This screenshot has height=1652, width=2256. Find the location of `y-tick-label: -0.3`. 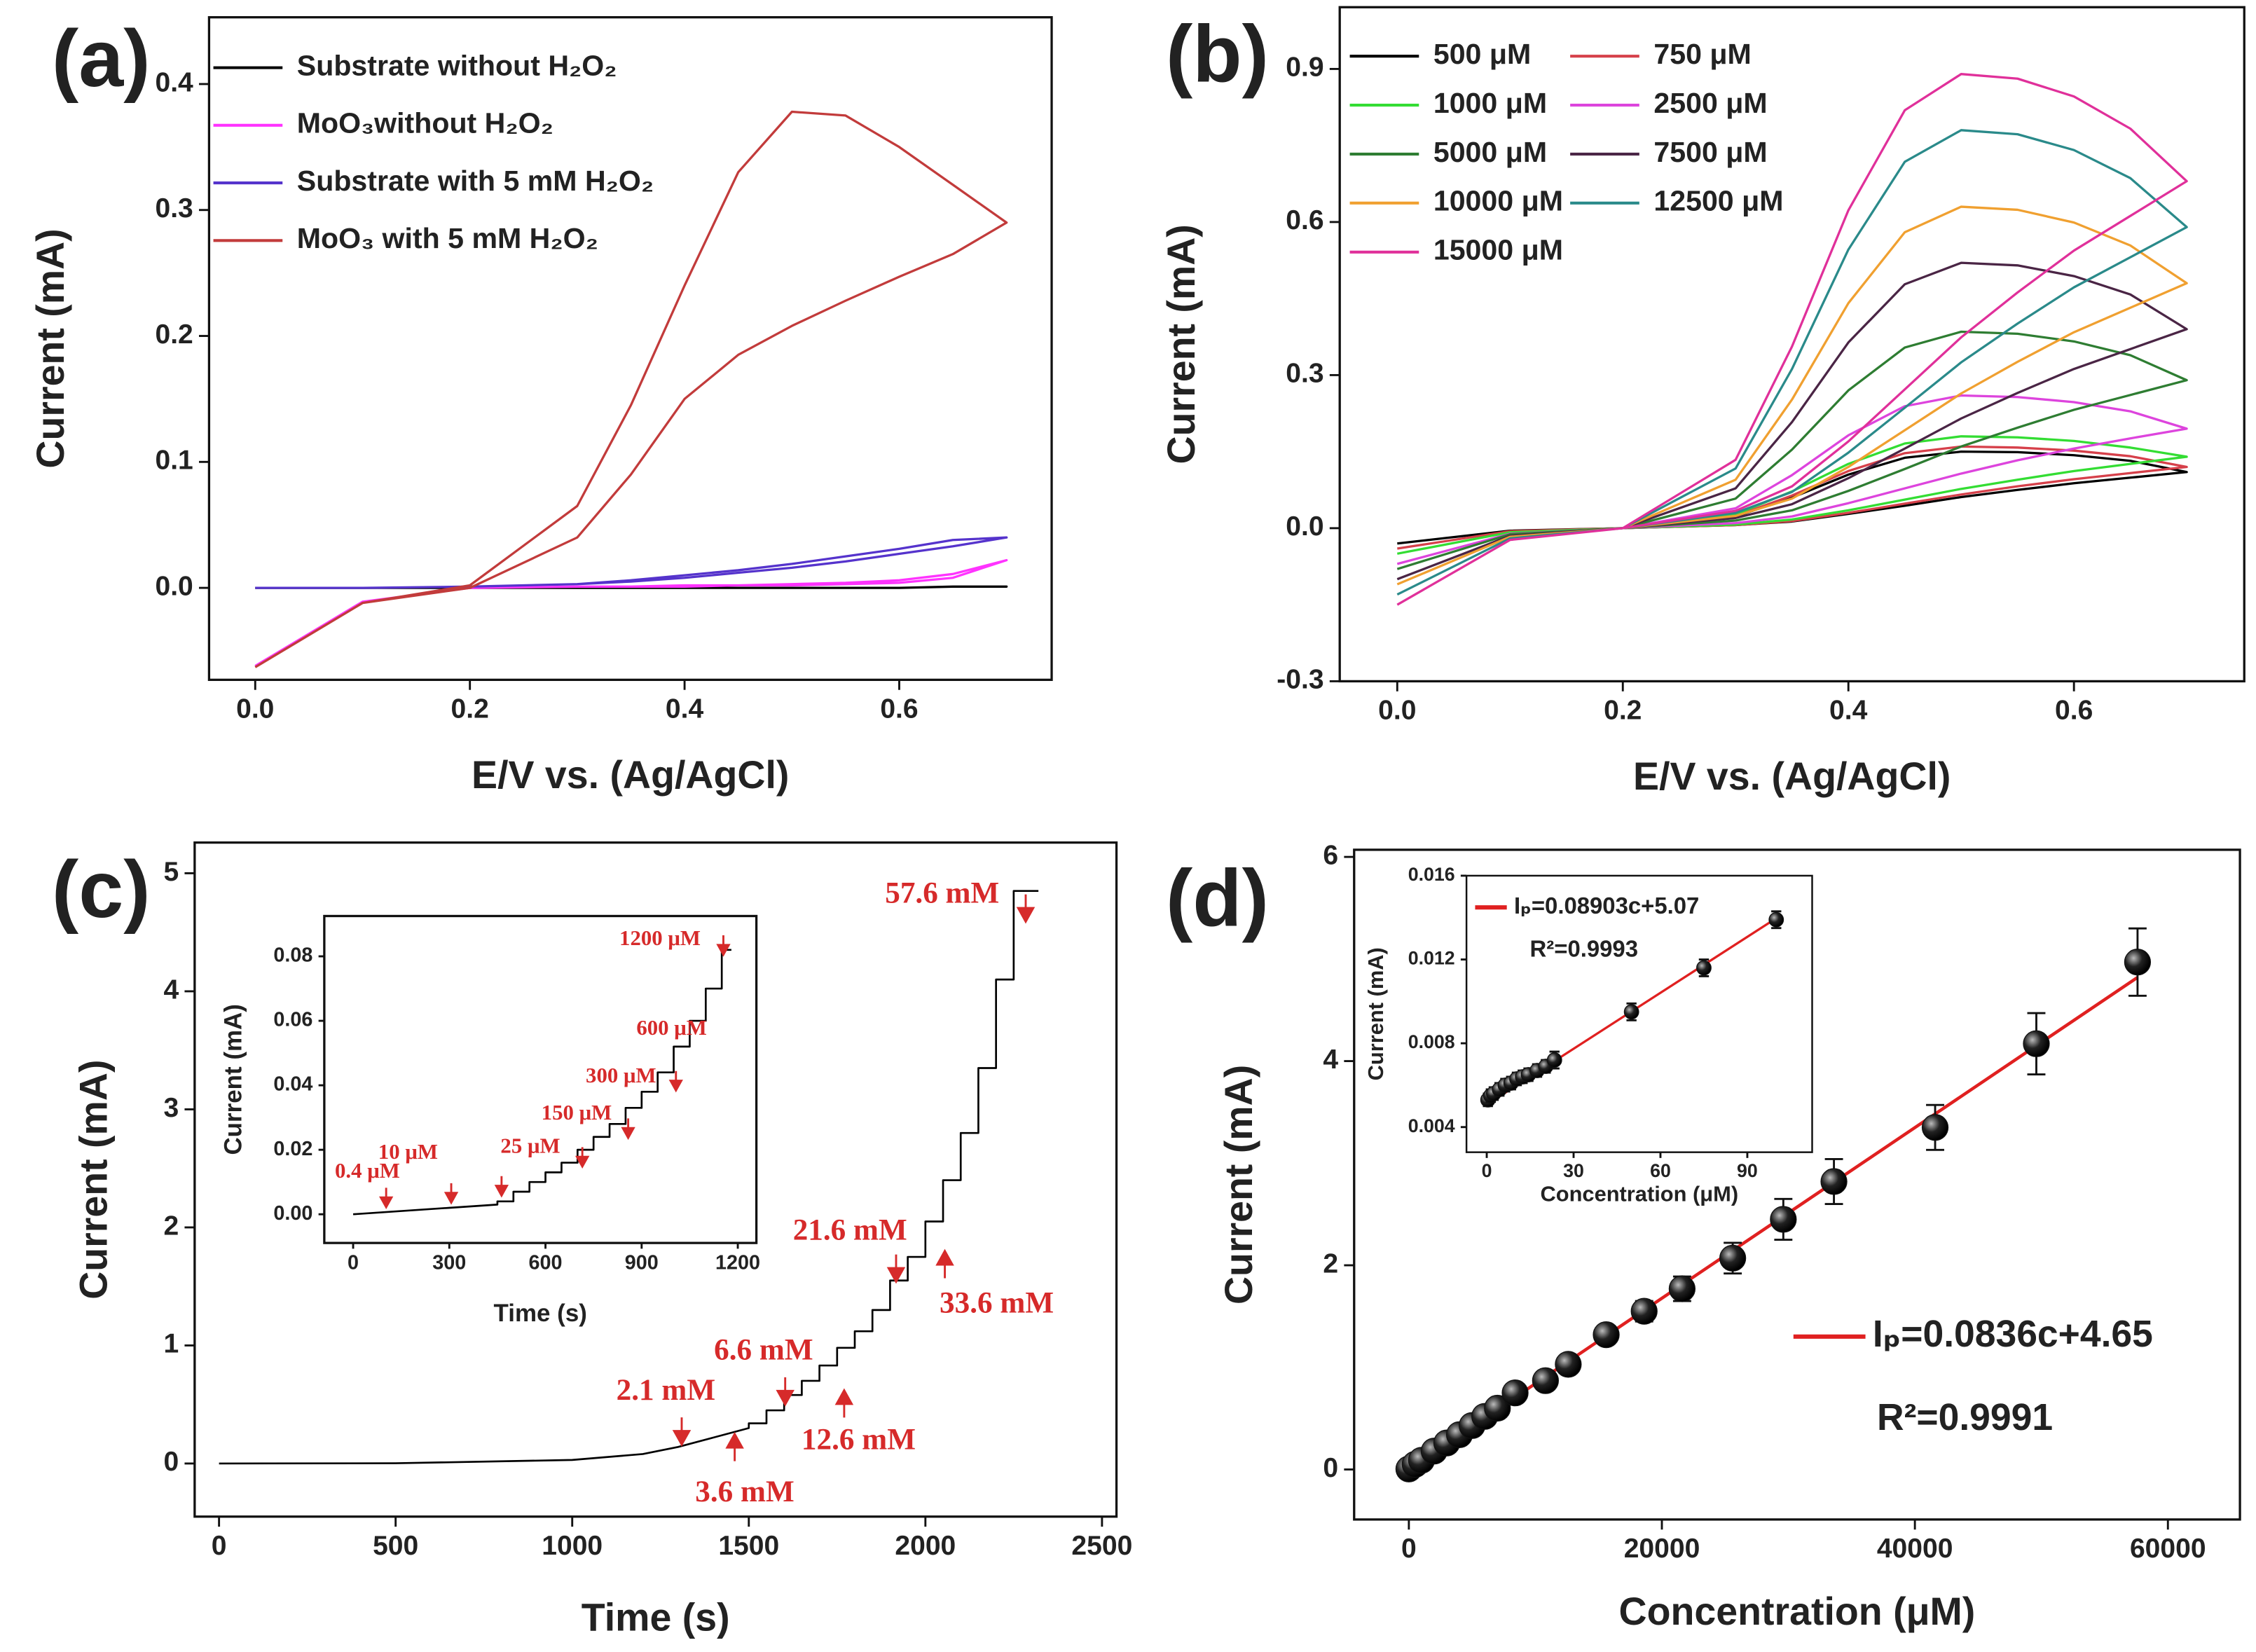

y-tick-label: -0.3 is located at coordinates (1300, 680).